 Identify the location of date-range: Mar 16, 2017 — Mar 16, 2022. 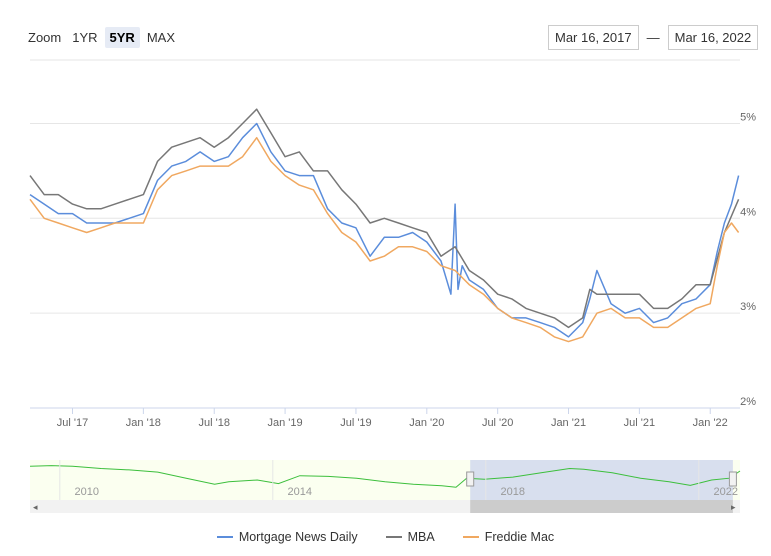
(653, 37).